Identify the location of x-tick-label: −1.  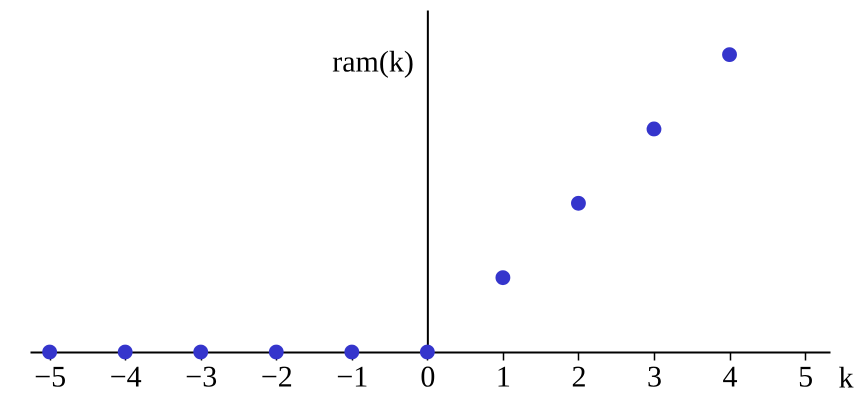
(352, 377).